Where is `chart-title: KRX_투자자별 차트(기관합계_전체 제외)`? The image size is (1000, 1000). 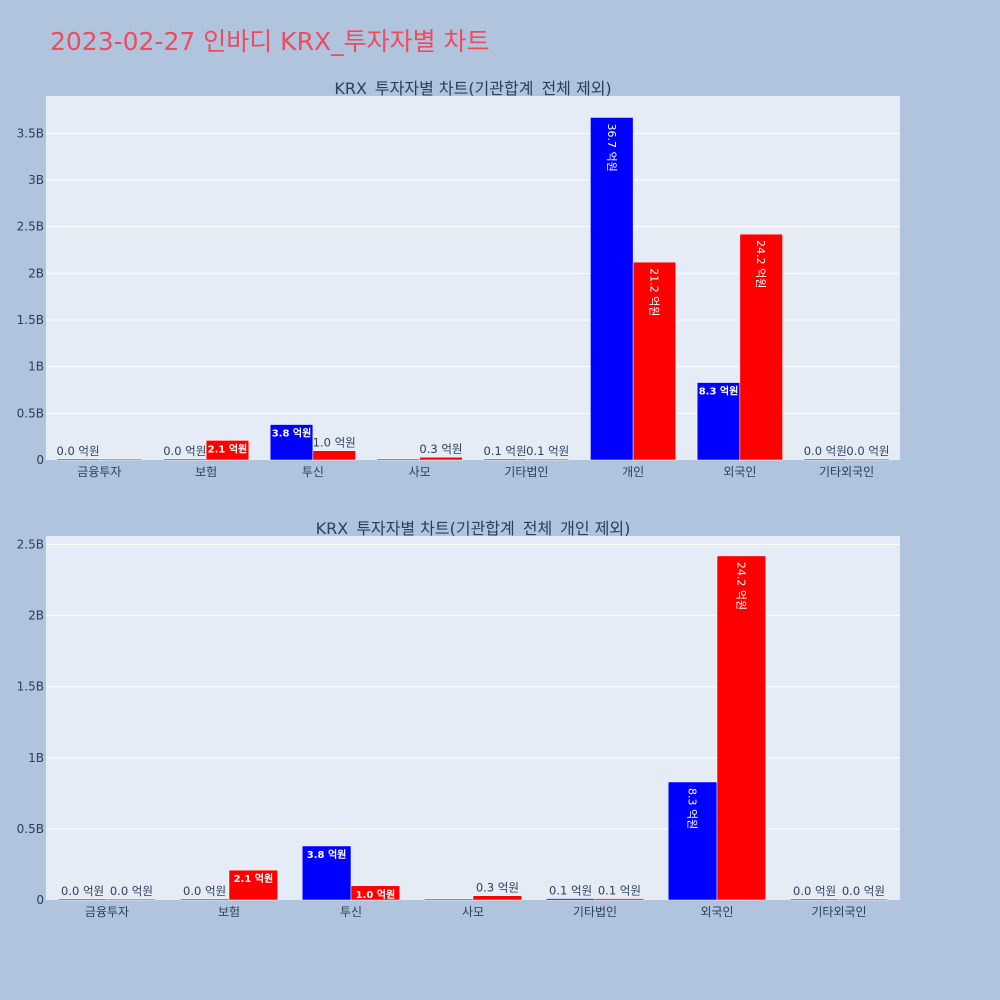
chart-title: KRX_투자자별 차트(기관합계_전체 제외) is located at coordinates (472, 89).